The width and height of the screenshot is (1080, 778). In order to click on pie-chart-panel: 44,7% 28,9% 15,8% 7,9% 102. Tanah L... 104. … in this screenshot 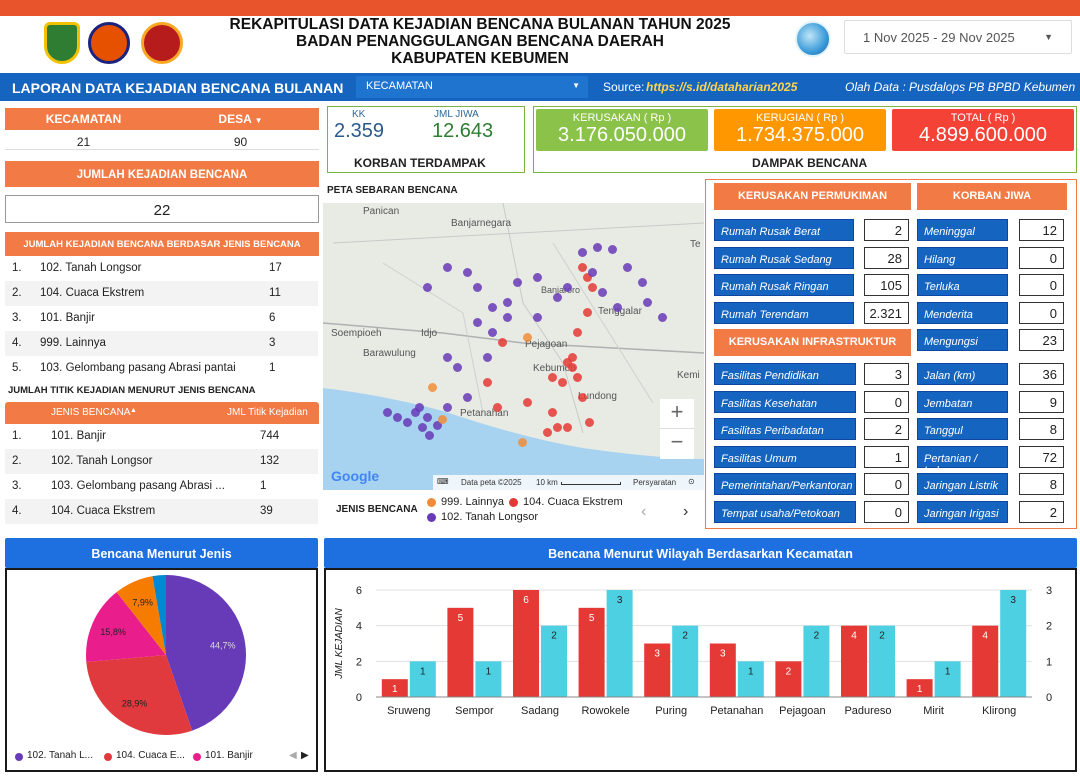, I will do `click(161, 670)`.